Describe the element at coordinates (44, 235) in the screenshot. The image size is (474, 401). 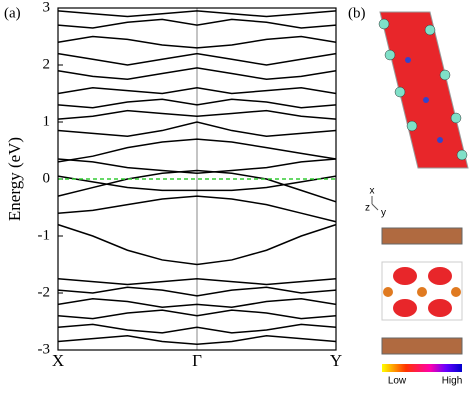
I see `y-tick-label: -1` at that location.